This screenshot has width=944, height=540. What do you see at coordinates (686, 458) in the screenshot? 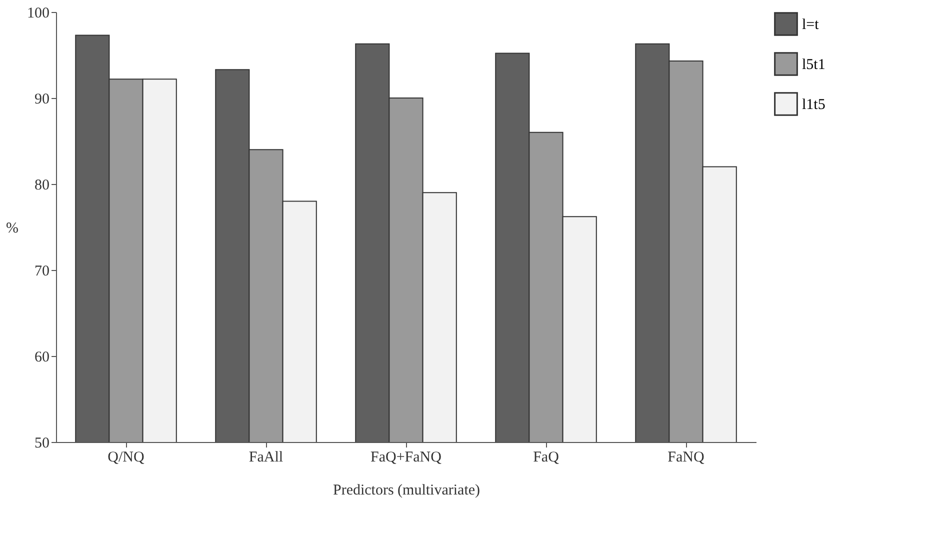
I see `x-tick-label: FaNQ` at bounding box center [686, 458].